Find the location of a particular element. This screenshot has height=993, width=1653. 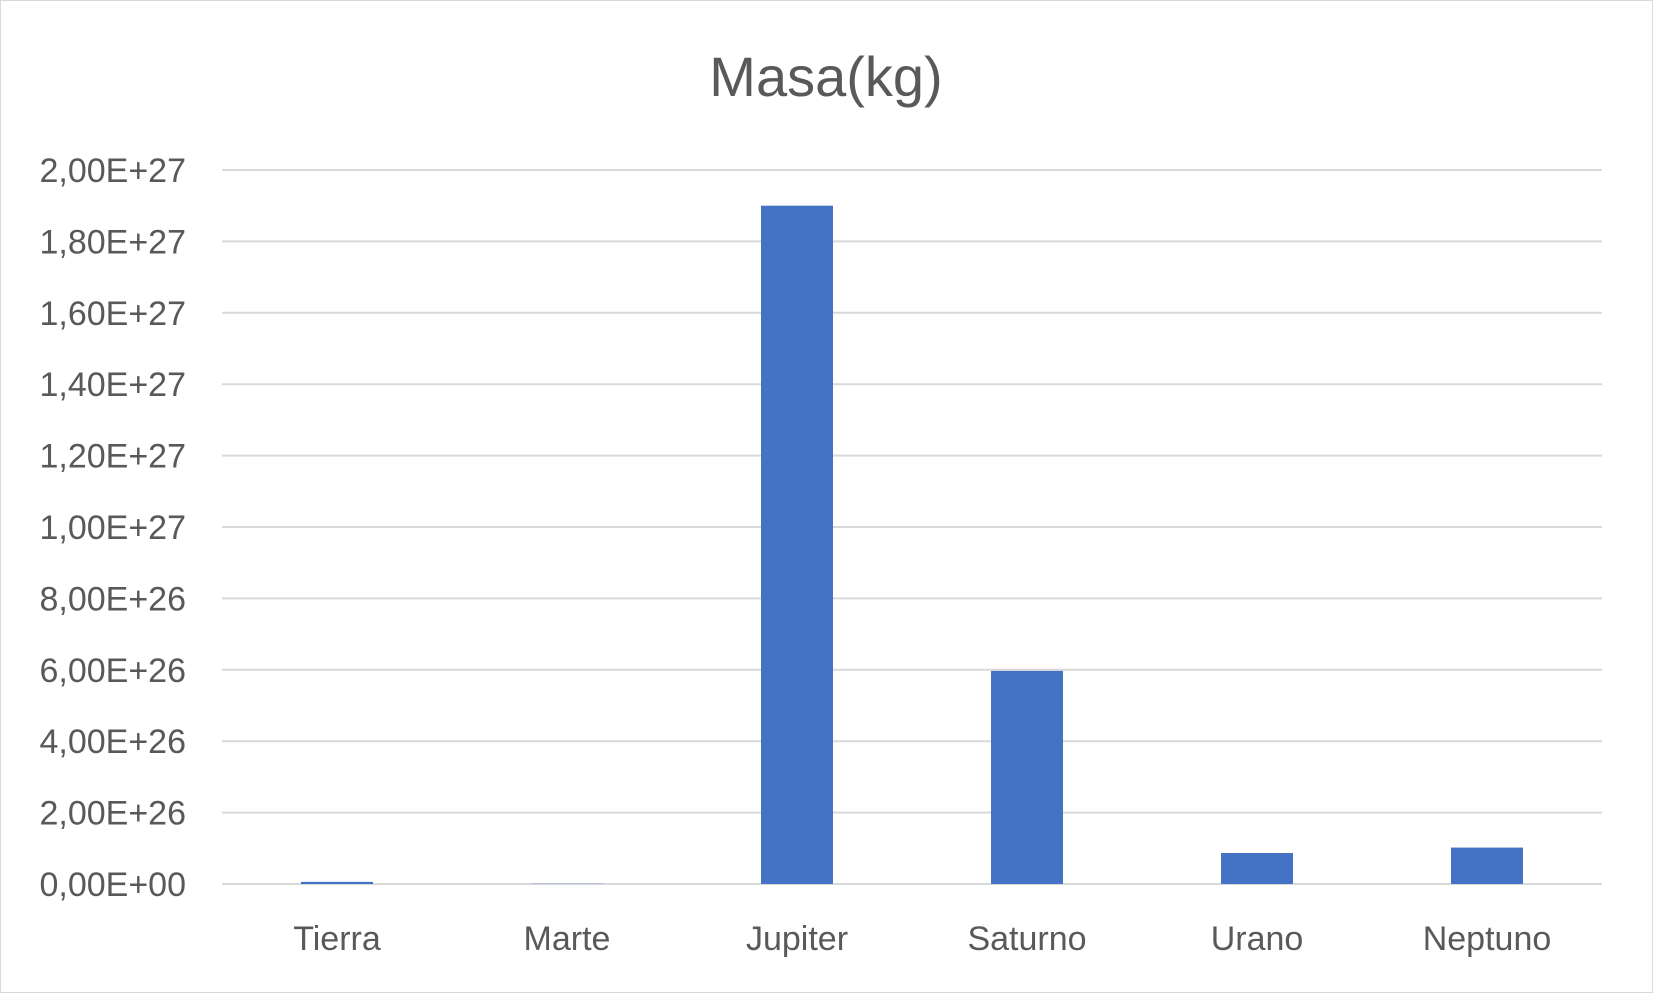

y-tick-label: 8,00E+26 is located at coordinates (112, 599).